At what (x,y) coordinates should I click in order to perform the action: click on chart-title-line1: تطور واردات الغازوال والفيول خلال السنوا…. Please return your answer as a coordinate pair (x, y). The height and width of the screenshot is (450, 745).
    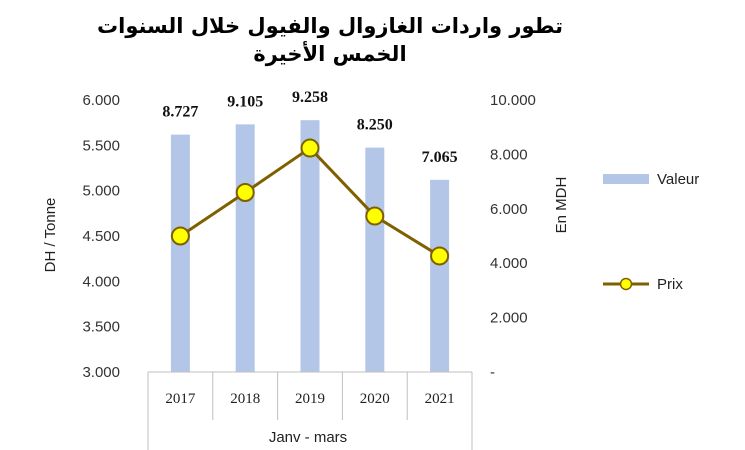
    Looking at the image, I should click on (330, 26).